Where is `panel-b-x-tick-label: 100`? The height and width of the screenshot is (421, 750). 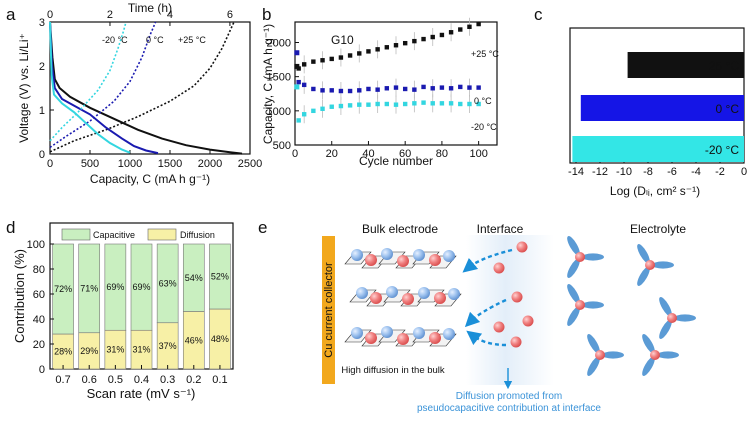 panel-b-x-tick-label: 100 is located at coordinates (478, 154).